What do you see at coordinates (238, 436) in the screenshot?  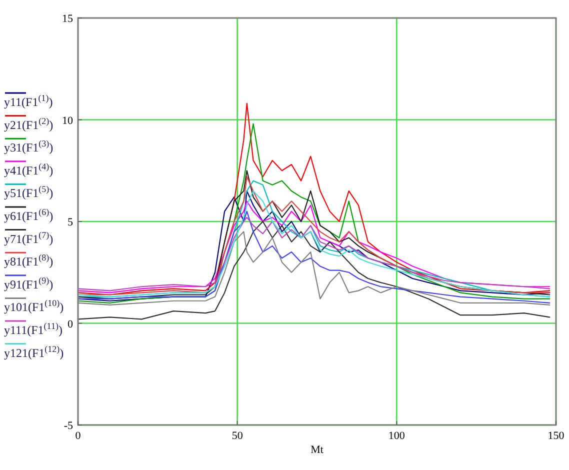 I see `x-tick-label: 50` at bounding box center [238, 436].